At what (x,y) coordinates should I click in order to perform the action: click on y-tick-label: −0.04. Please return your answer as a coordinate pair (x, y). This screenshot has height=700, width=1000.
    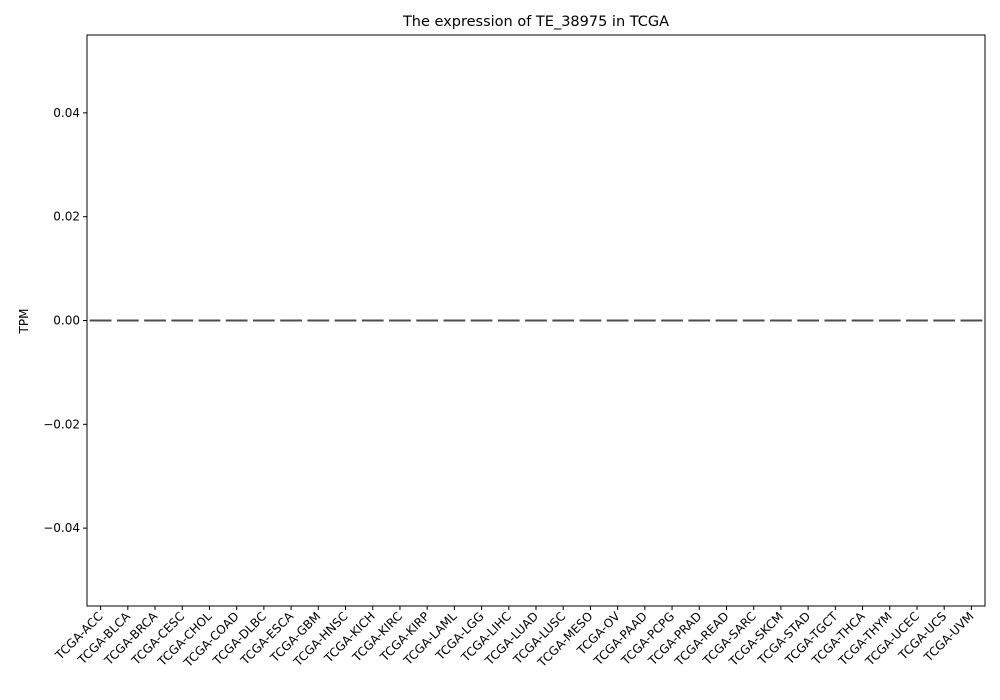
    Looking at the image, I should click on (61, 528).